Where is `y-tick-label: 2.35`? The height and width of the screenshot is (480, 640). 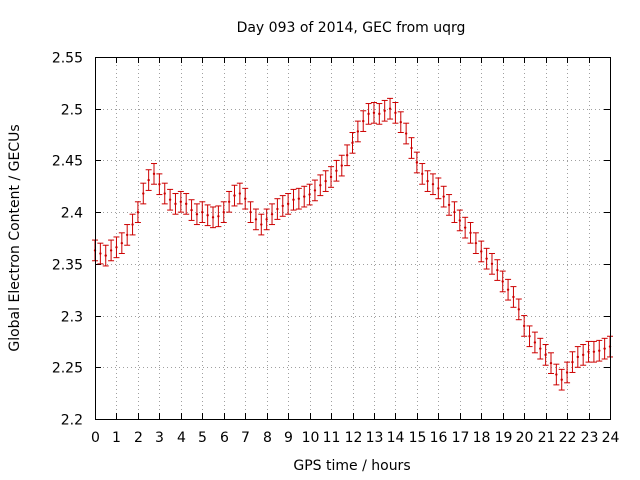
y-tick-label: 2.35 is located at coordinates (67, 266).